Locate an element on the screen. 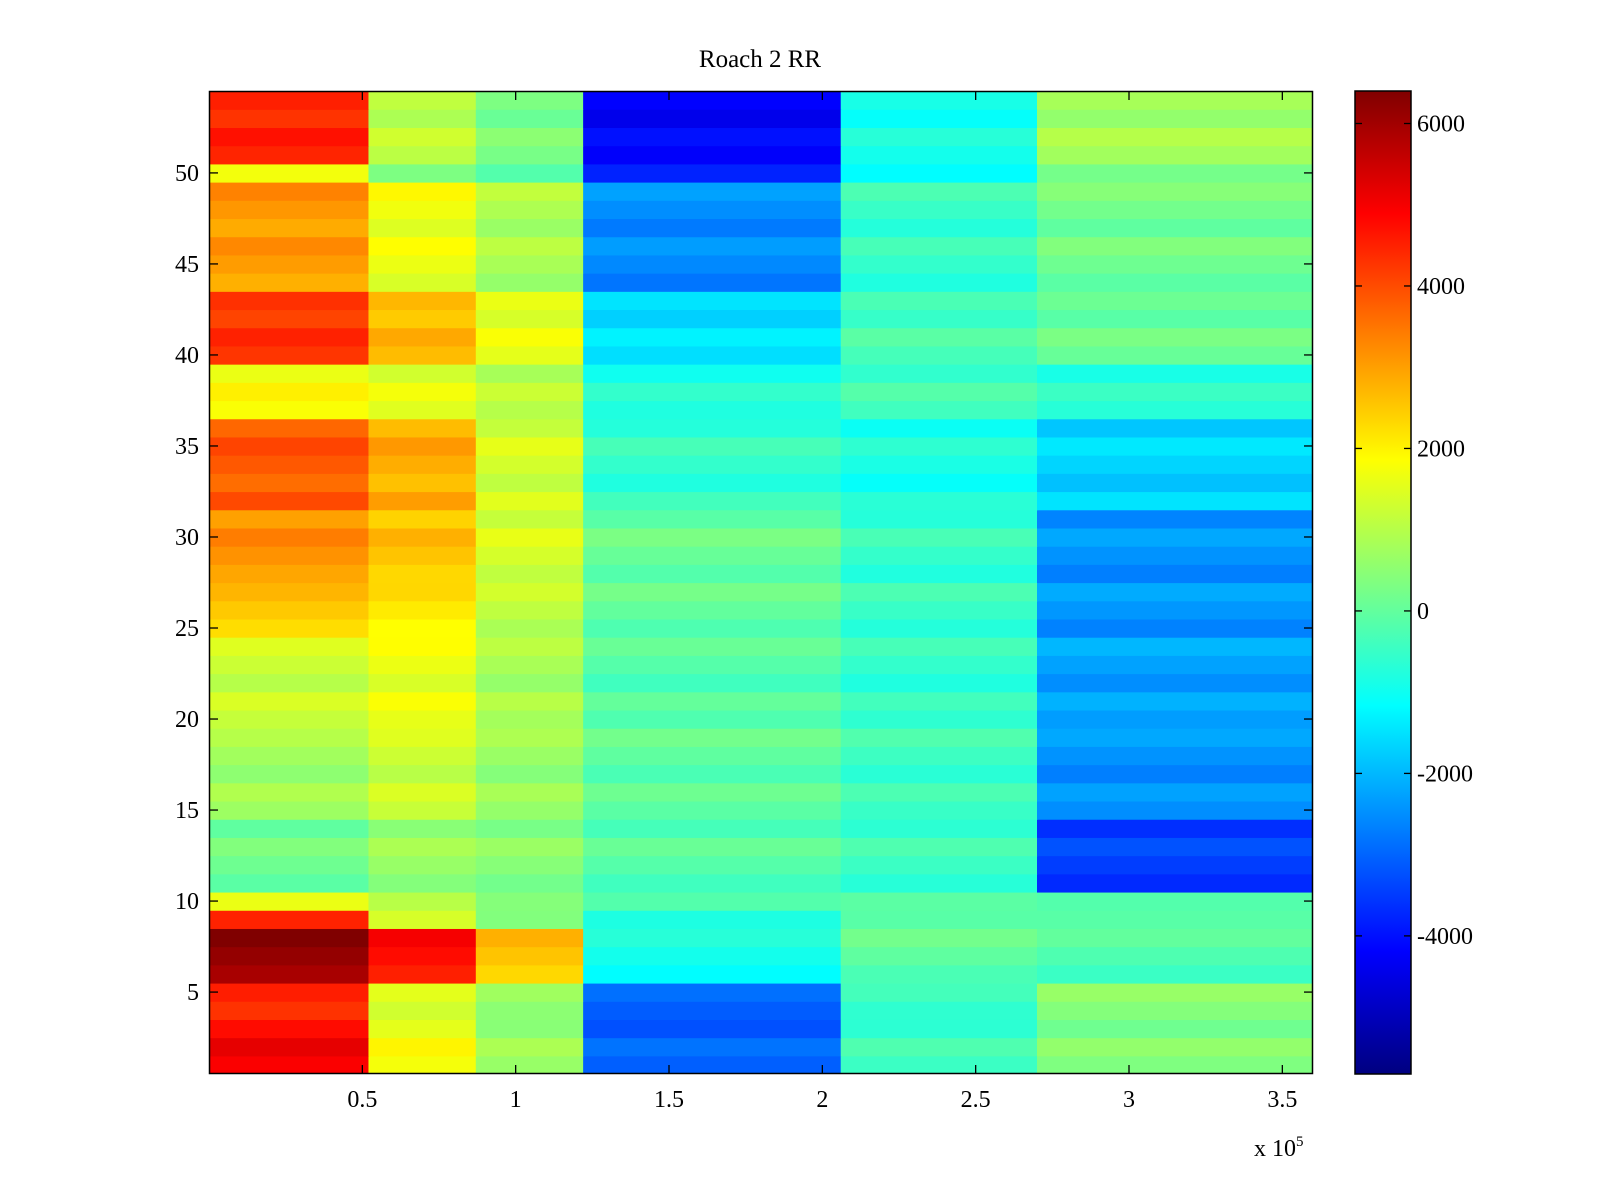 This screenshot has height=1200, width=1600. y-tick-label: 5 is located at coordinates (193, 993).